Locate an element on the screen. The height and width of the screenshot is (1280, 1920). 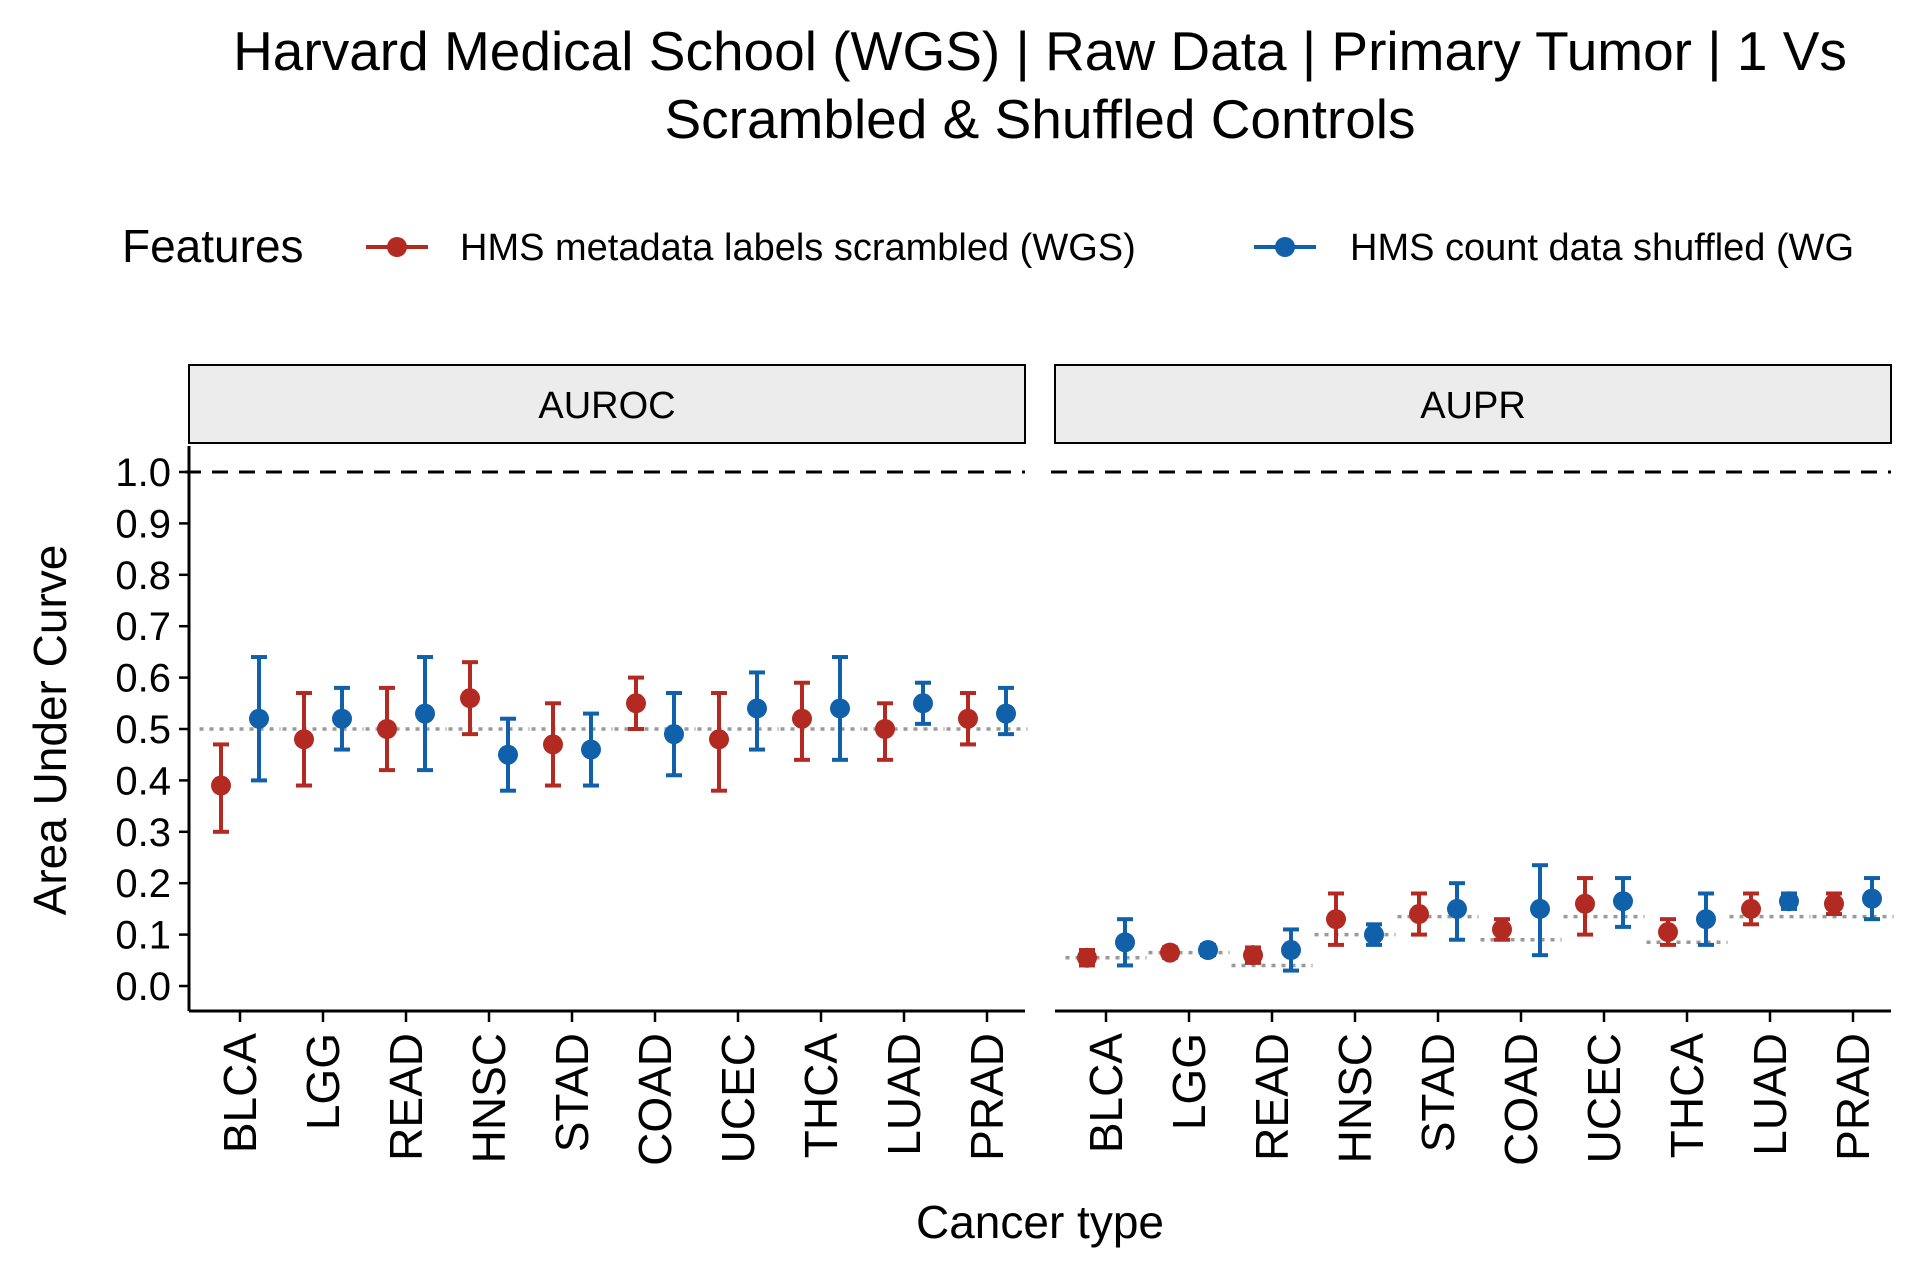
y-axis-title: Area Under Curve is located at coordinates (50, 730).